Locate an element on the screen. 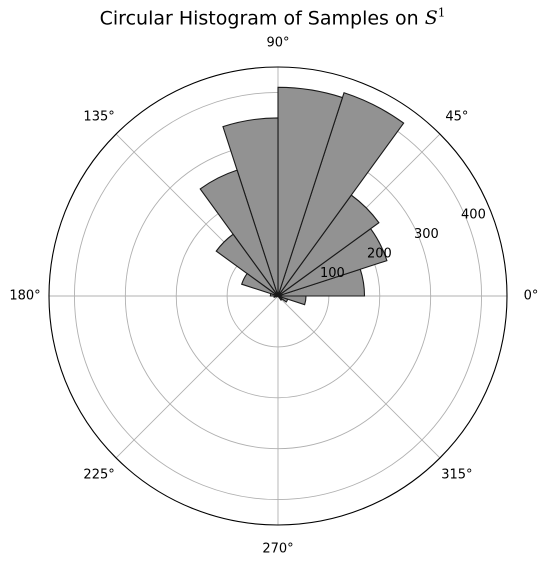  bar-layer is located at coordinates (302, 196).